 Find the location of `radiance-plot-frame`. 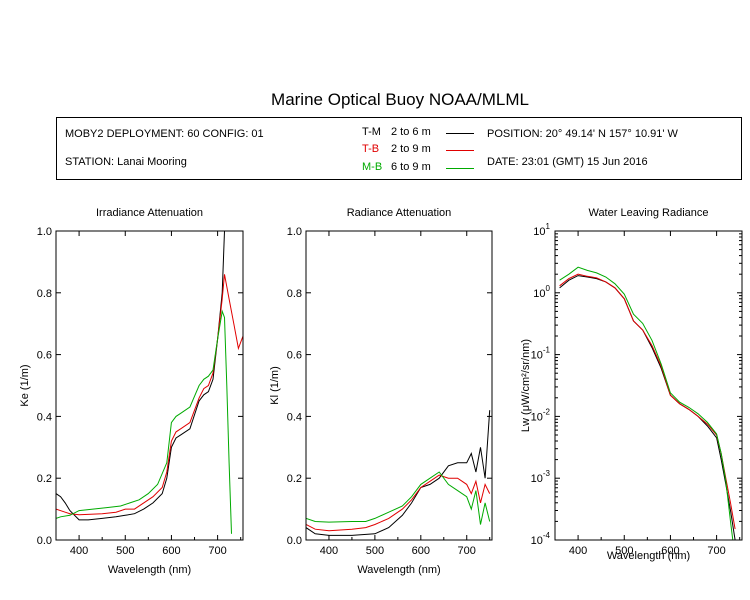

radiance-plot-frame is located at coordinates (399, 385).